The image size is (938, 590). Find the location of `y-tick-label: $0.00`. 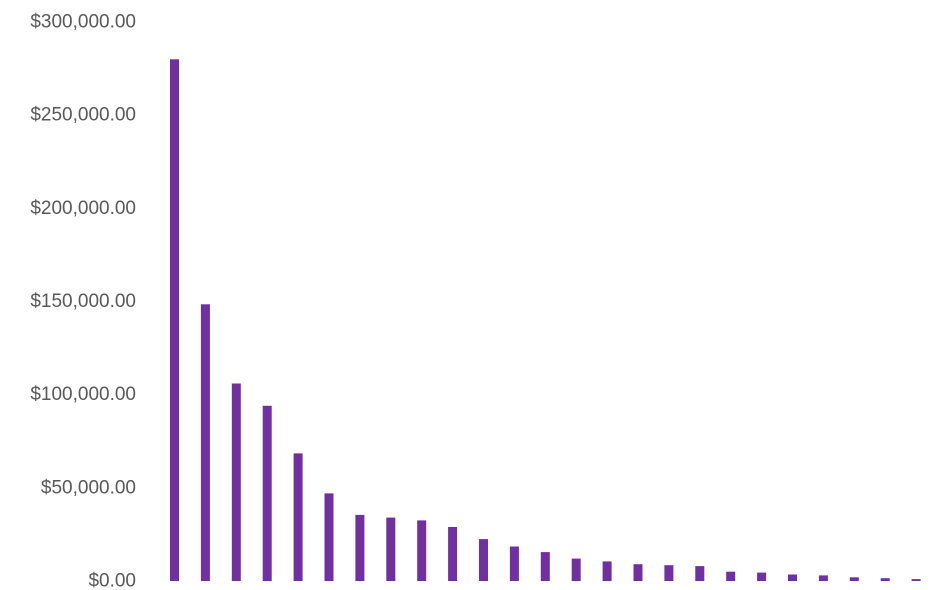

y-tick-label: $0.00 is located at coordinates (112, 580).